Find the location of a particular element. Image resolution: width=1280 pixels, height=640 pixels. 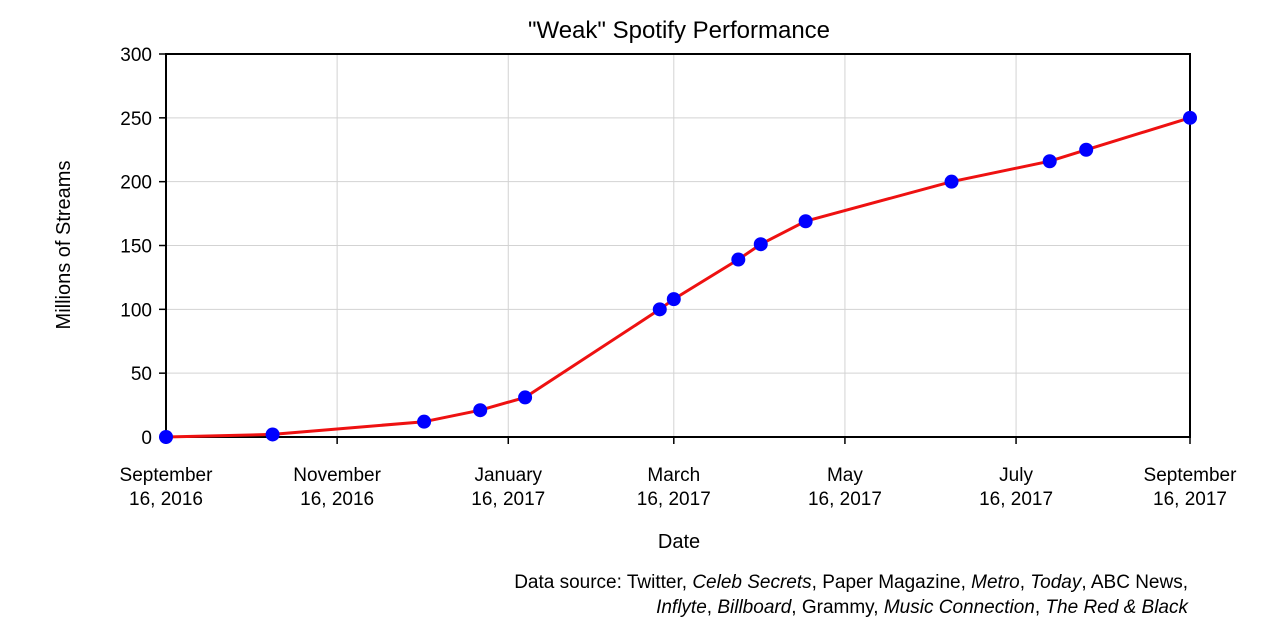

y-tick-label: 250 is located at coordinates (136, 119).